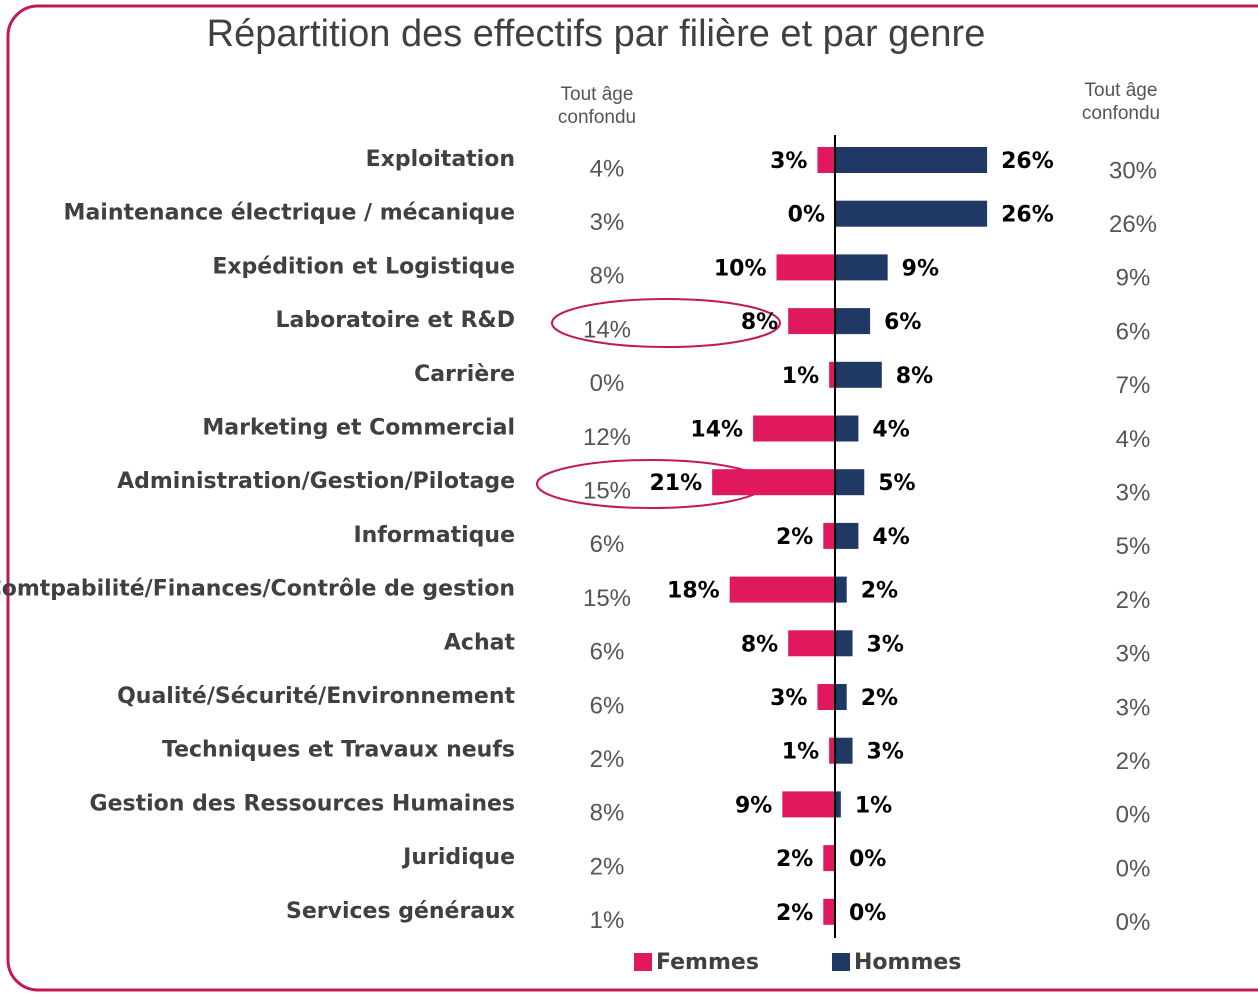 The height and width of the screenshot is (994, 1258). What do you see at coordinates (607, 329) in the screenshot?
I see `column-value: 14%` at bounding box center [607, 329].